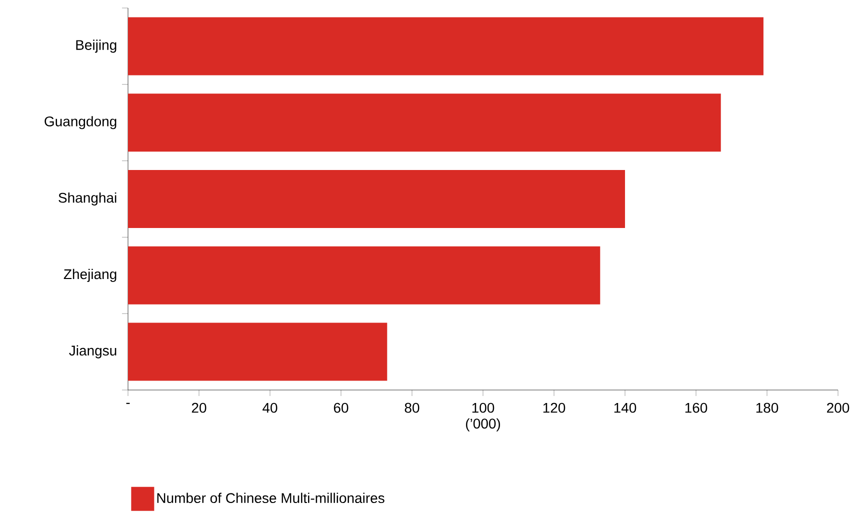  Describe the element at coordinates (412, 407) in the screenshot. I see `x-tick-label: 80` at that location.